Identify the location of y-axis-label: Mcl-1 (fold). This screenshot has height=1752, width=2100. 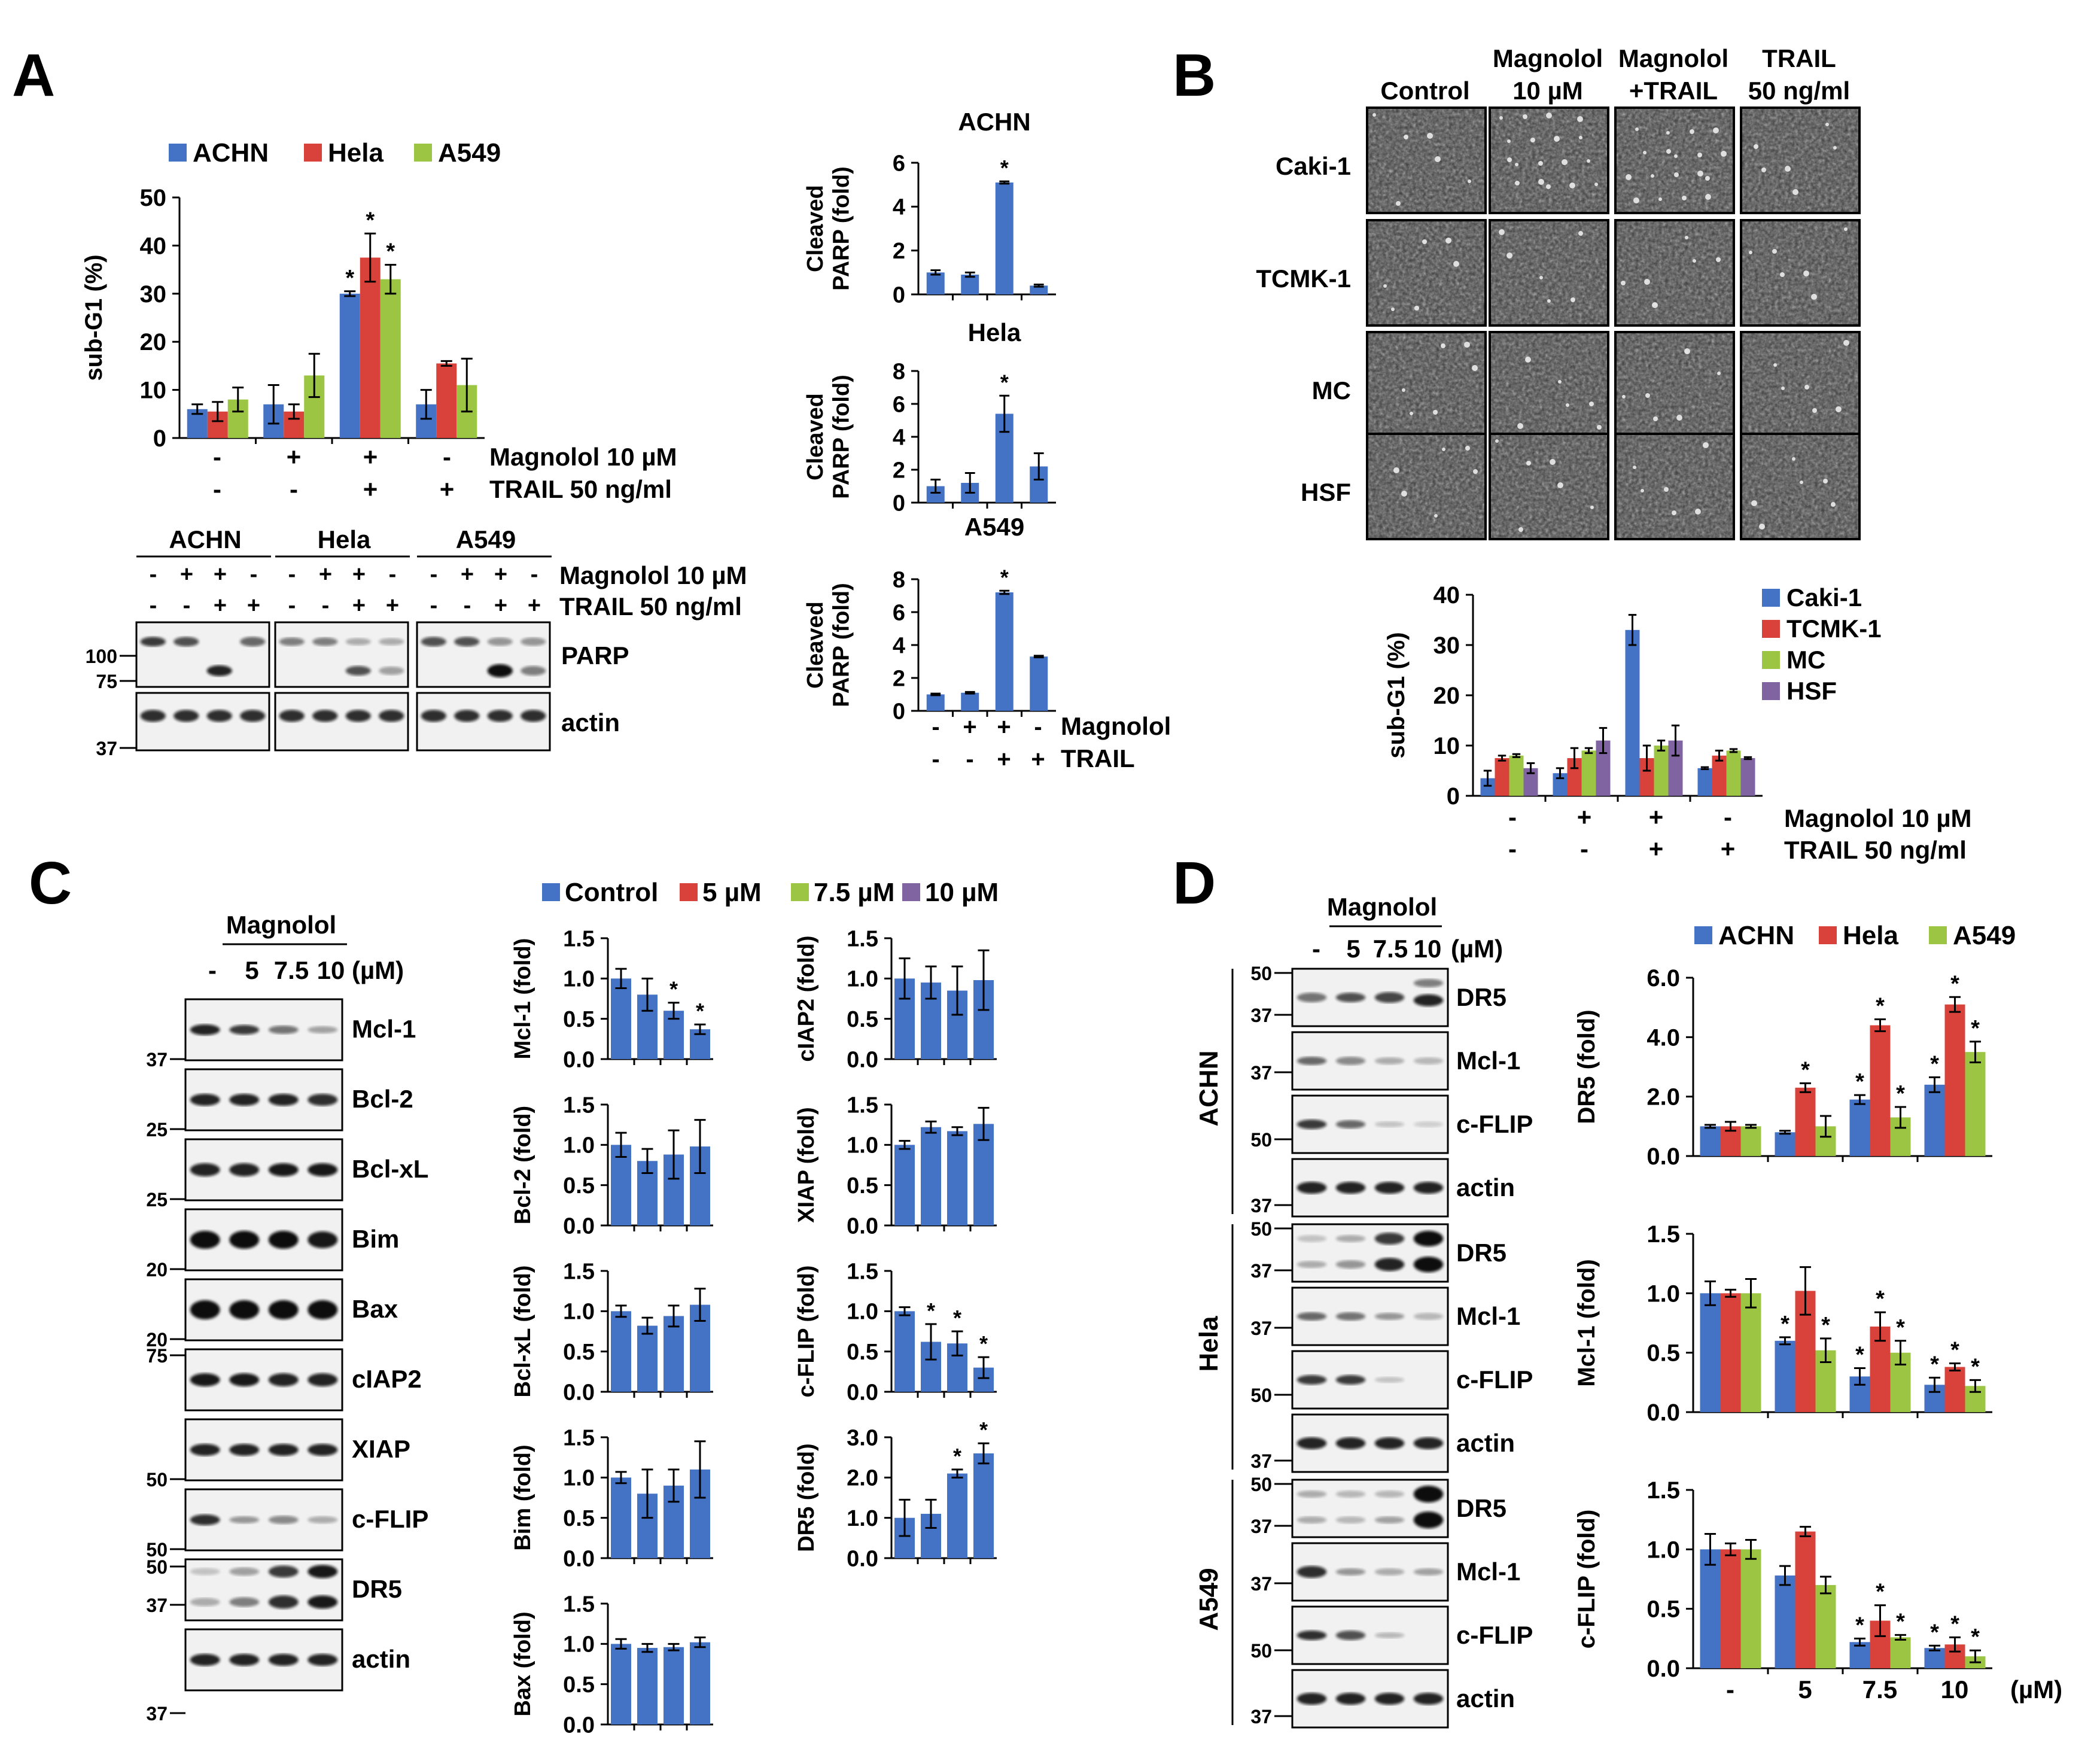
(1587, 1322).